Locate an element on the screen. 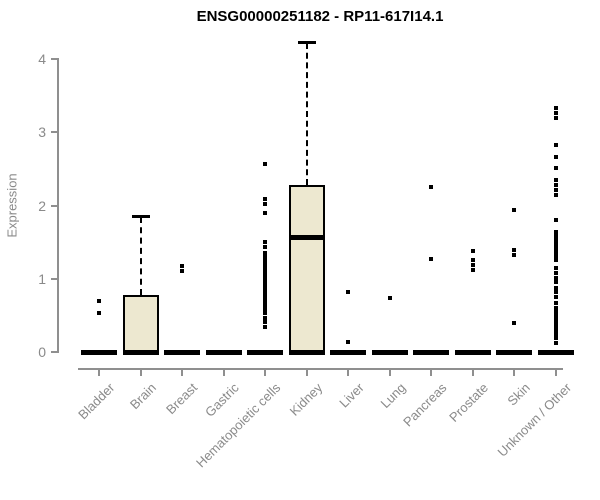 This screenshot has width=600, height=500. x-axis-line is located at coordinates (320, 369).